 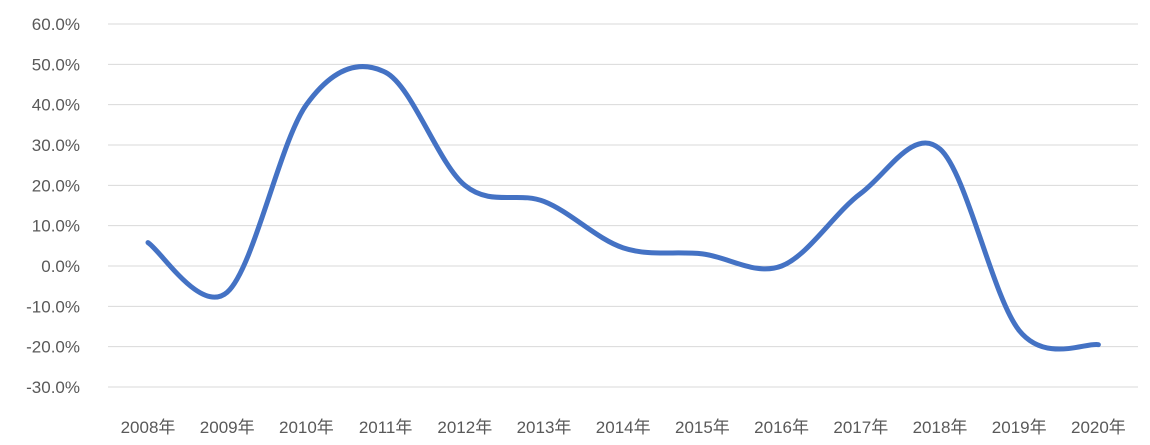 I want to click on y-tick-label: -20.0%, so click(x=53, y=347).